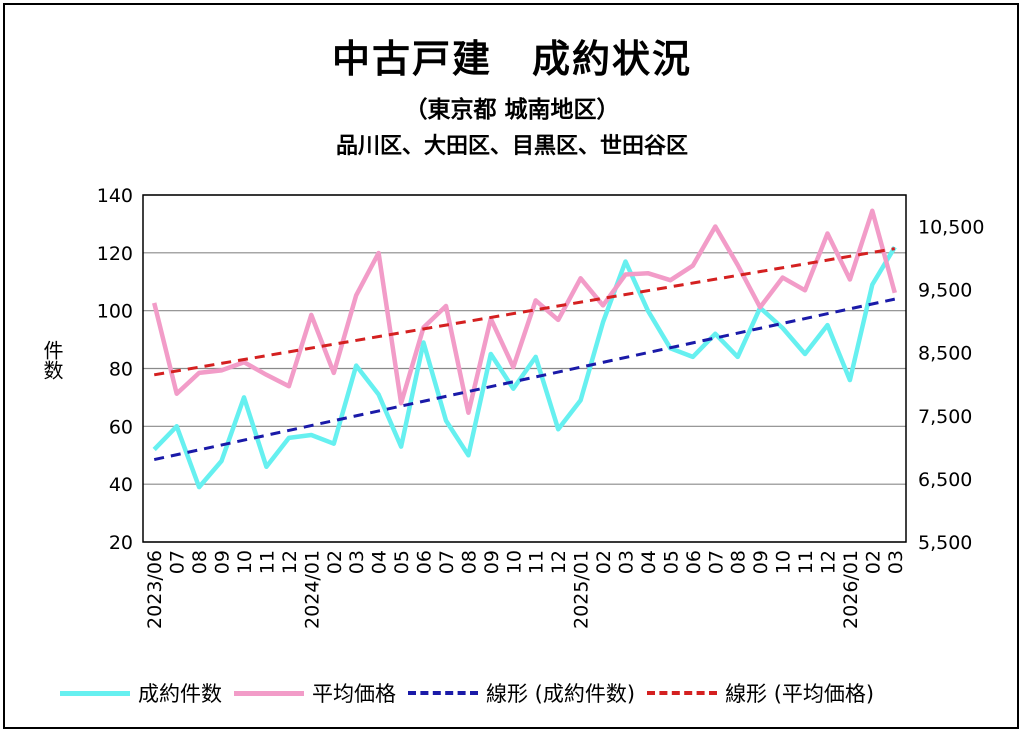  What do you see at coordinates (52, 360) in the screenshot?
I see `y-axis-label: 件数` at bounding box center [52, 360].